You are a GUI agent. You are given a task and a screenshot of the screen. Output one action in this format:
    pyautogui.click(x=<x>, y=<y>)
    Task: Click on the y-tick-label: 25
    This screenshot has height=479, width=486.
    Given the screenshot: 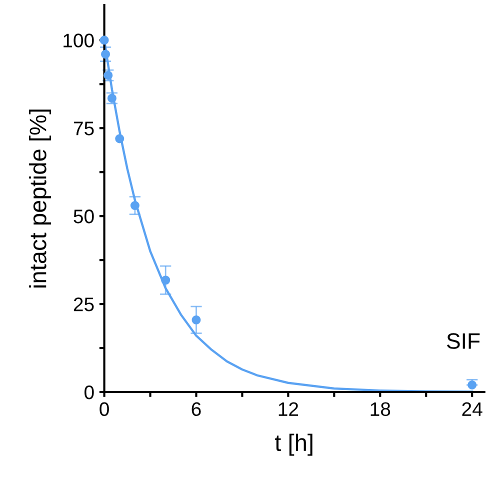 What is the action you would take?
    pyautogui.click(x=84, y=305)
    